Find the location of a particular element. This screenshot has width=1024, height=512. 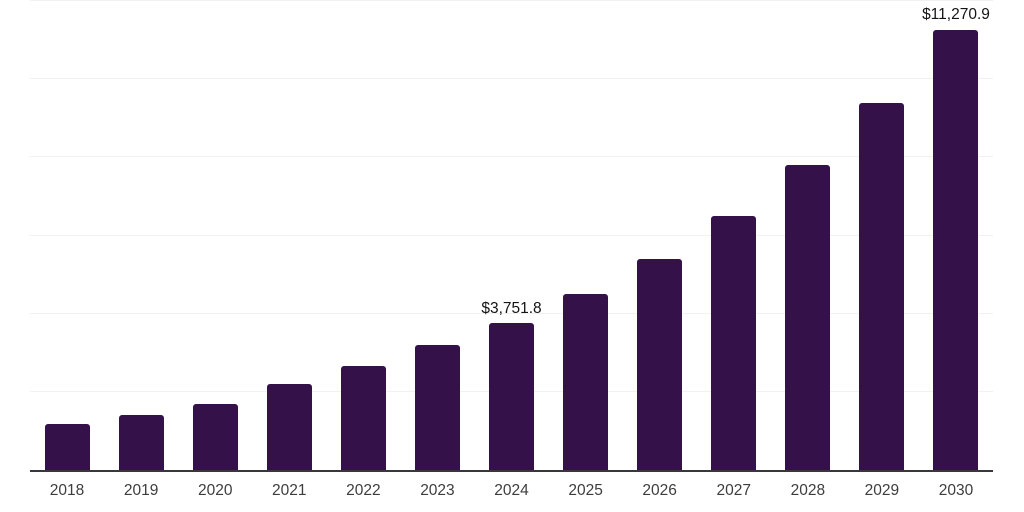

bar-band-2027 is located at coordinates (734, 235).